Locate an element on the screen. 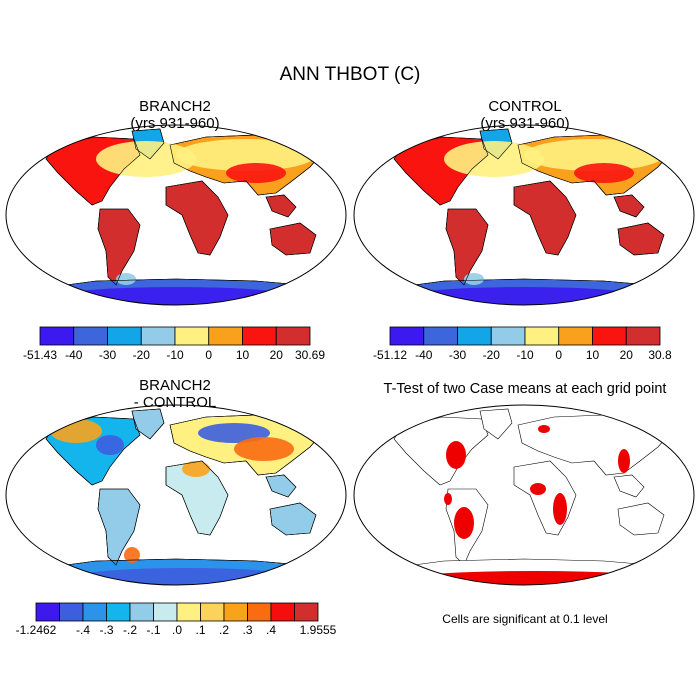 This screenshot has height=700, width=700. land-greenland is located at coordinates (496, 424).